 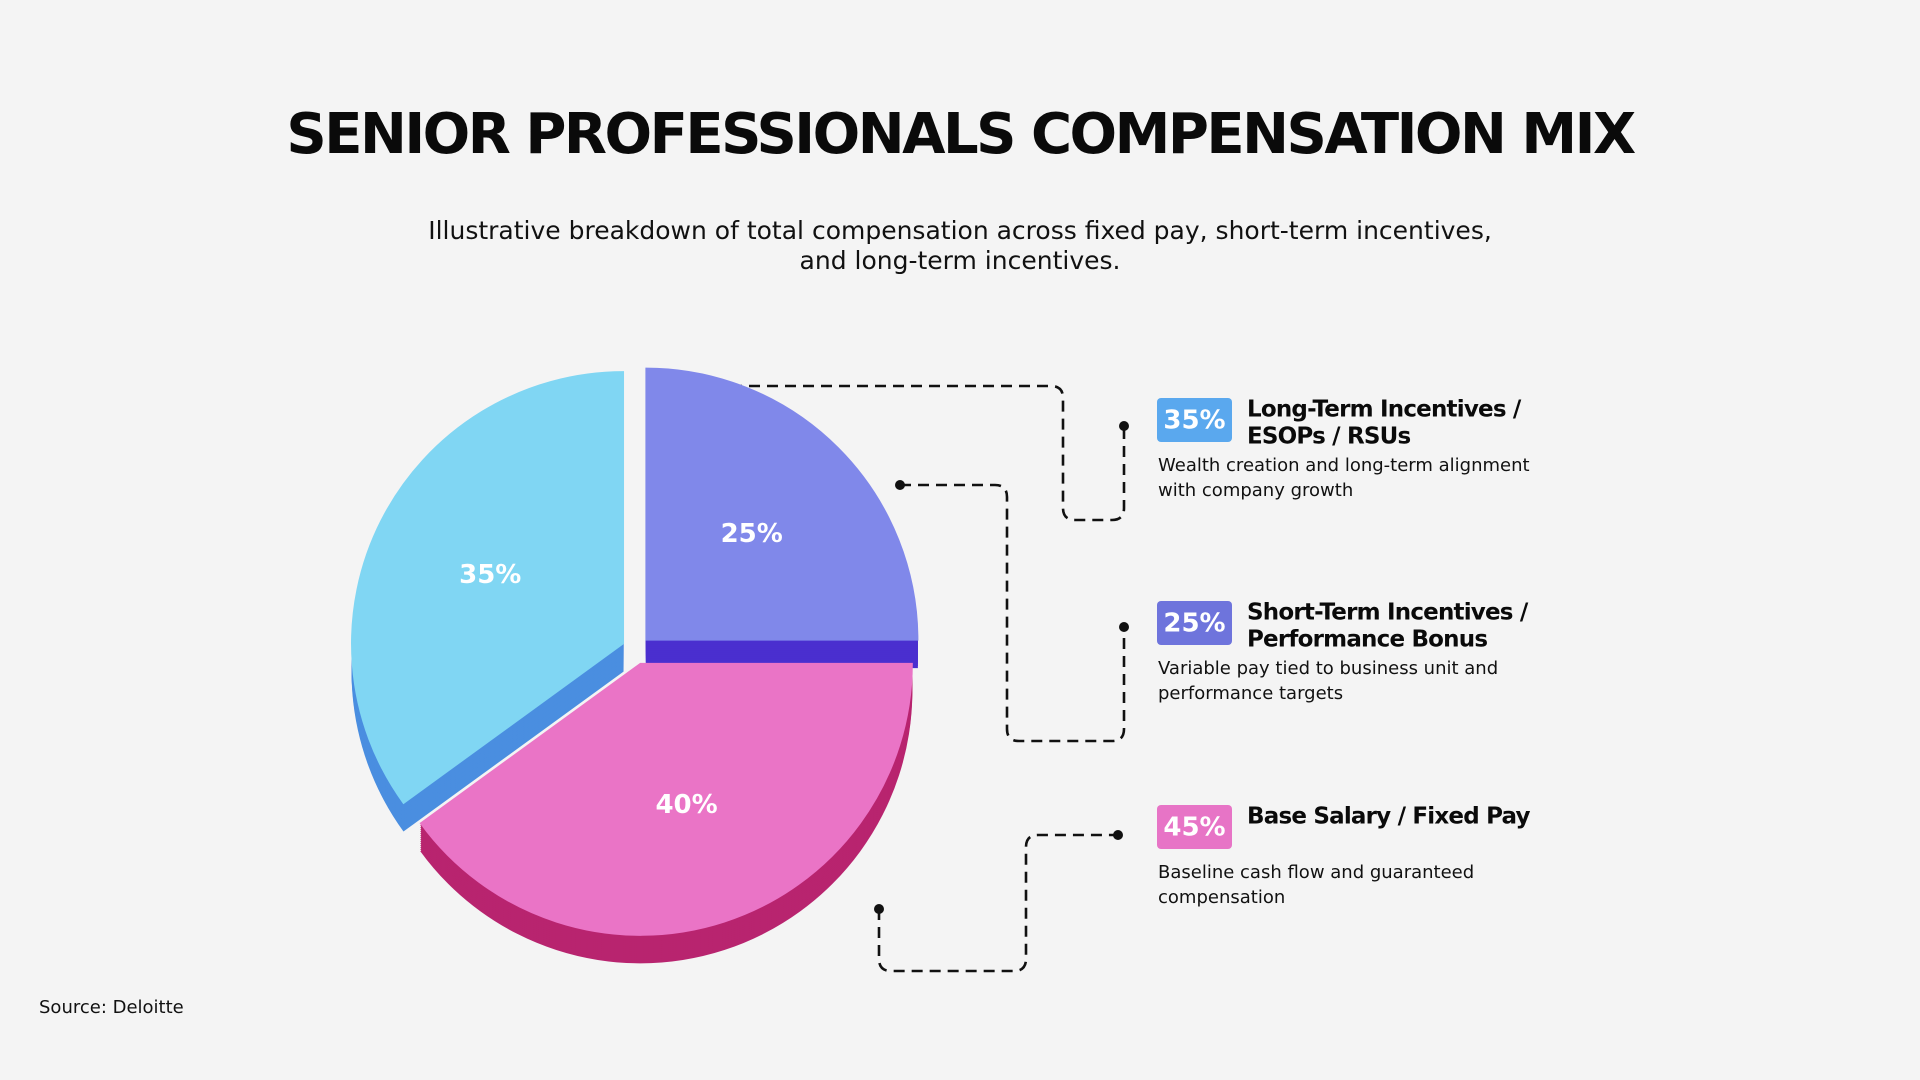 What do you see at coordinates (1329, 437) in the screenshot?
I see `callout-title: ESOPs / RSUs` at bounding box center [1329, 437].